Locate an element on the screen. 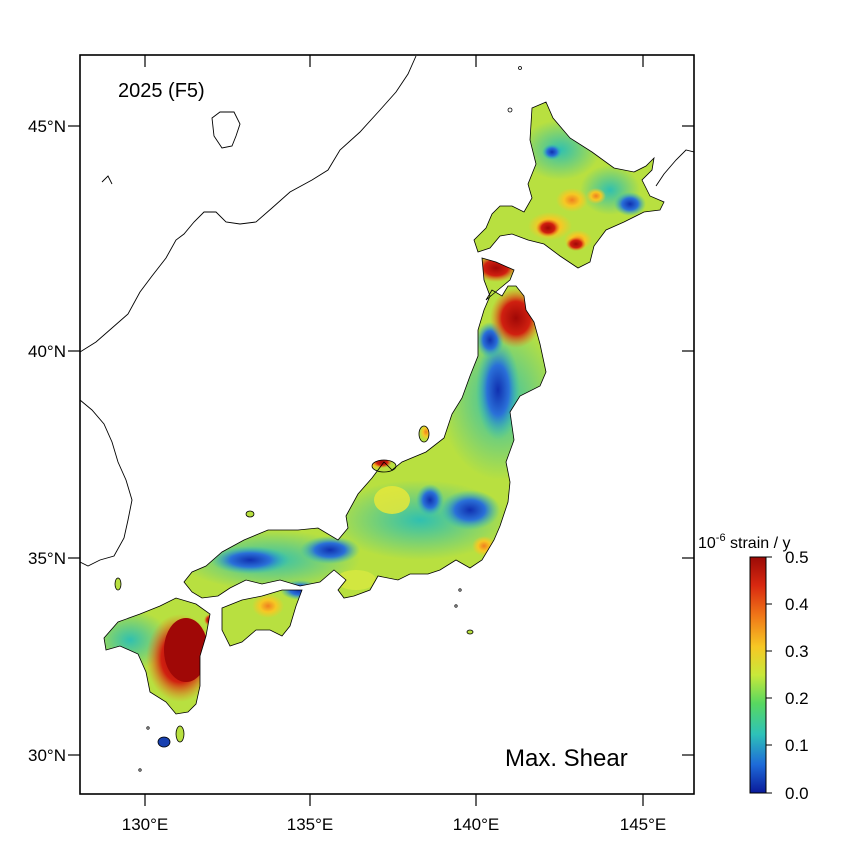  colorbar-tick-label: 0.3 is located at coordinates (797, 651).